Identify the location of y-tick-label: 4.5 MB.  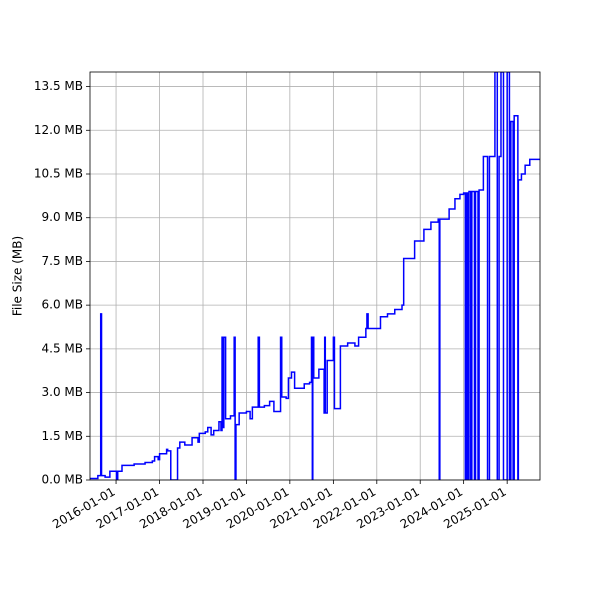
(62, 348).